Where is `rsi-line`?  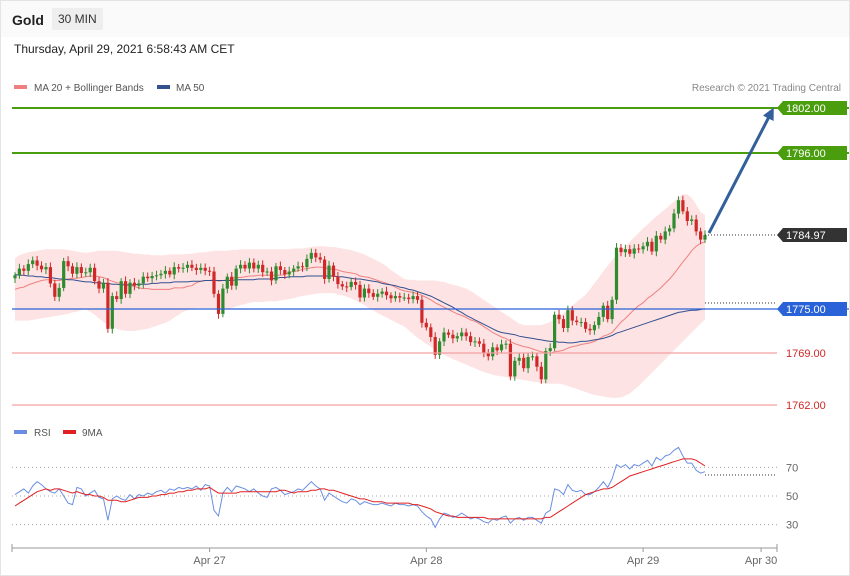
rsi-line is located at coordinates (360, 487).